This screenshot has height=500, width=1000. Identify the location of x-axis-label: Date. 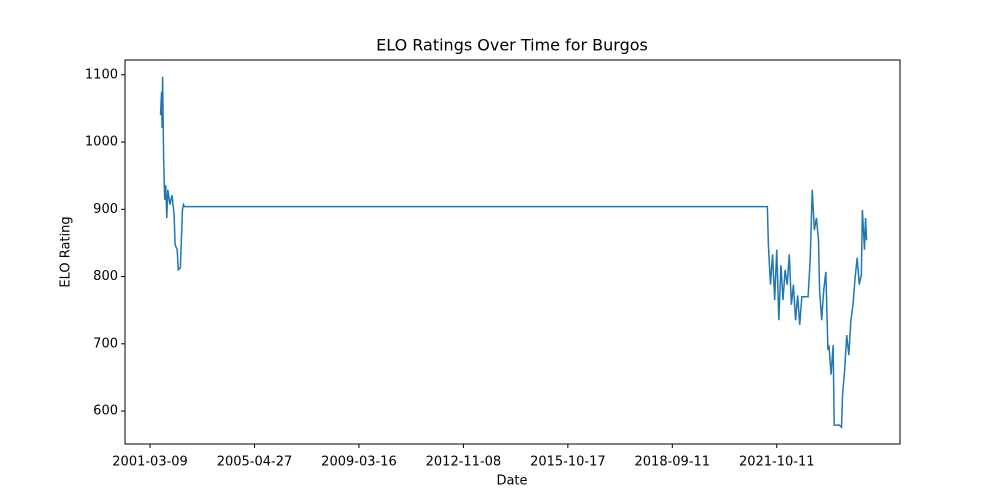
(511, 481).